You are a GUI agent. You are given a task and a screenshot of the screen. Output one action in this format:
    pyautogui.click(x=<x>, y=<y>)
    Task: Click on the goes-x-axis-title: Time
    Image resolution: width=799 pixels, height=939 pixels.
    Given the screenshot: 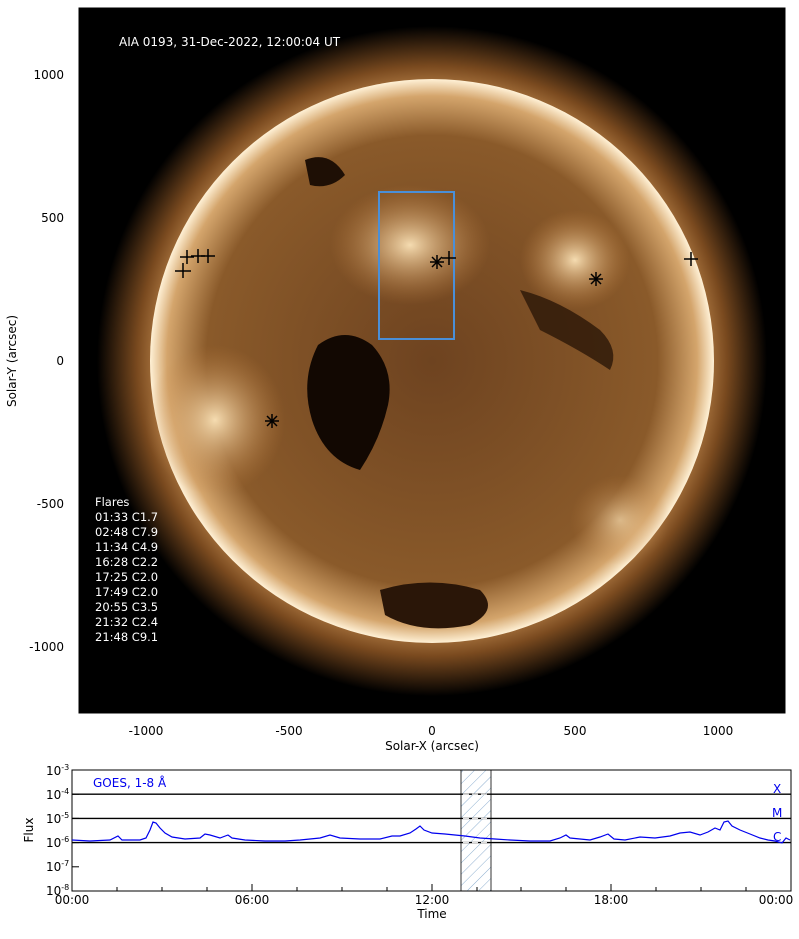 What is the action you would take?
    pyautogui.click(x=431, y=914)
    